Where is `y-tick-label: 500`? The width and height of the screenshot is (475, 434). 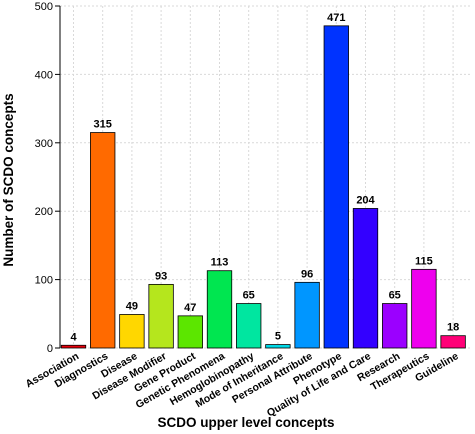 y-tick-label: 500 is located at coordinates (44, 7).